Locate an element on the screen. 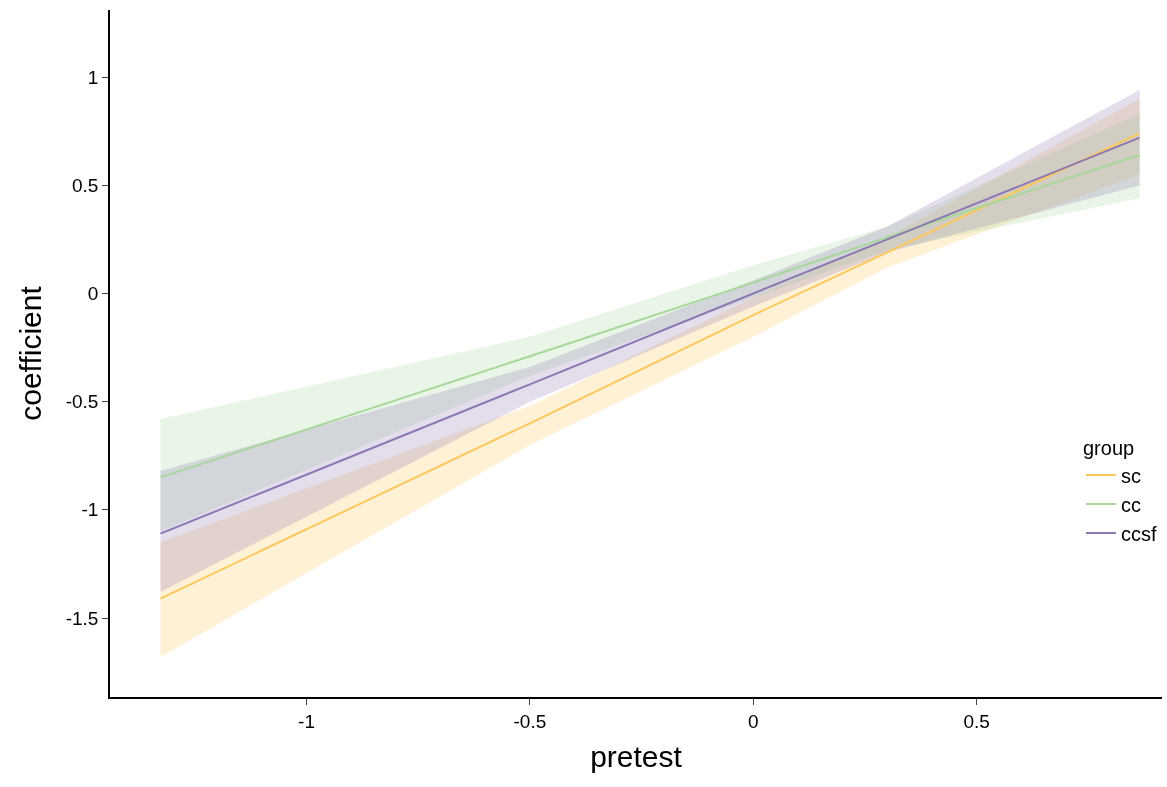  legend-title: group is located at coordinates (1109, 448).